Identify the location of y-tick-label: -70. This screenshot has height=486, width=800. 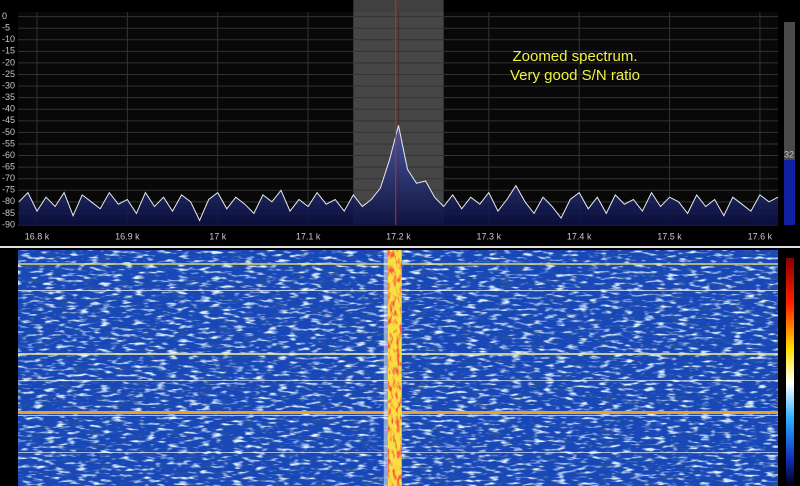
(8, 178).